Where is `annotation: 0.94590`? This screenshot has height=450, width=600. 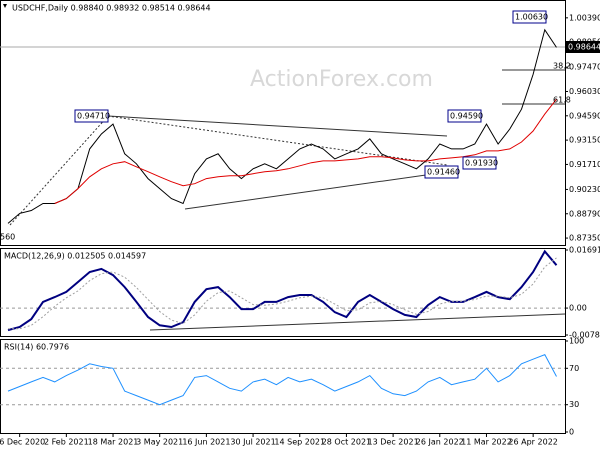
annotation: 0.94590 is located at coordinates (466, 116).